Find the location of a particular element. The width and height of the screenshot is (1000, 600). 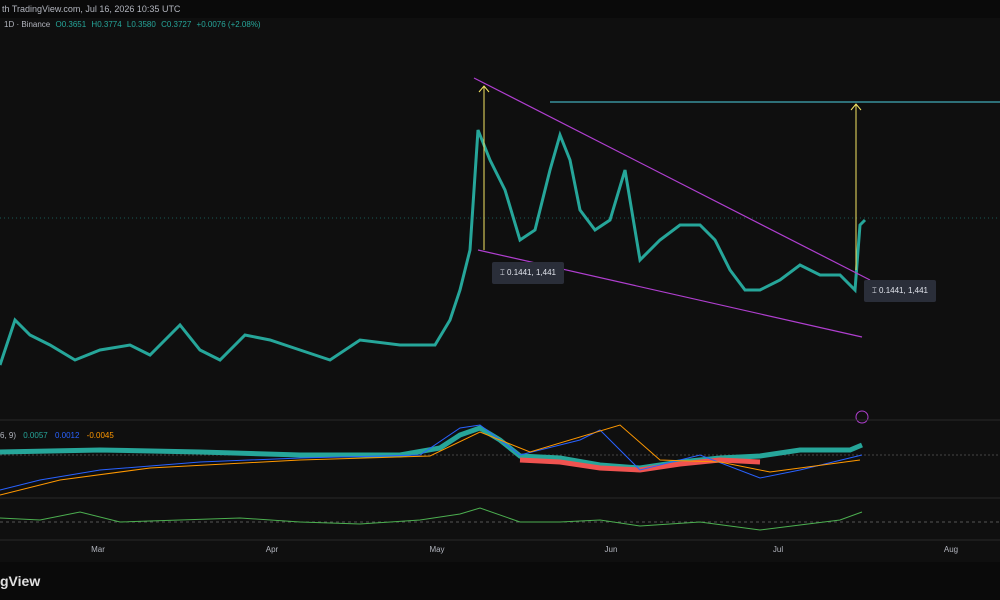

macd-value: 0.0057 is located at coordinates (35, 435).